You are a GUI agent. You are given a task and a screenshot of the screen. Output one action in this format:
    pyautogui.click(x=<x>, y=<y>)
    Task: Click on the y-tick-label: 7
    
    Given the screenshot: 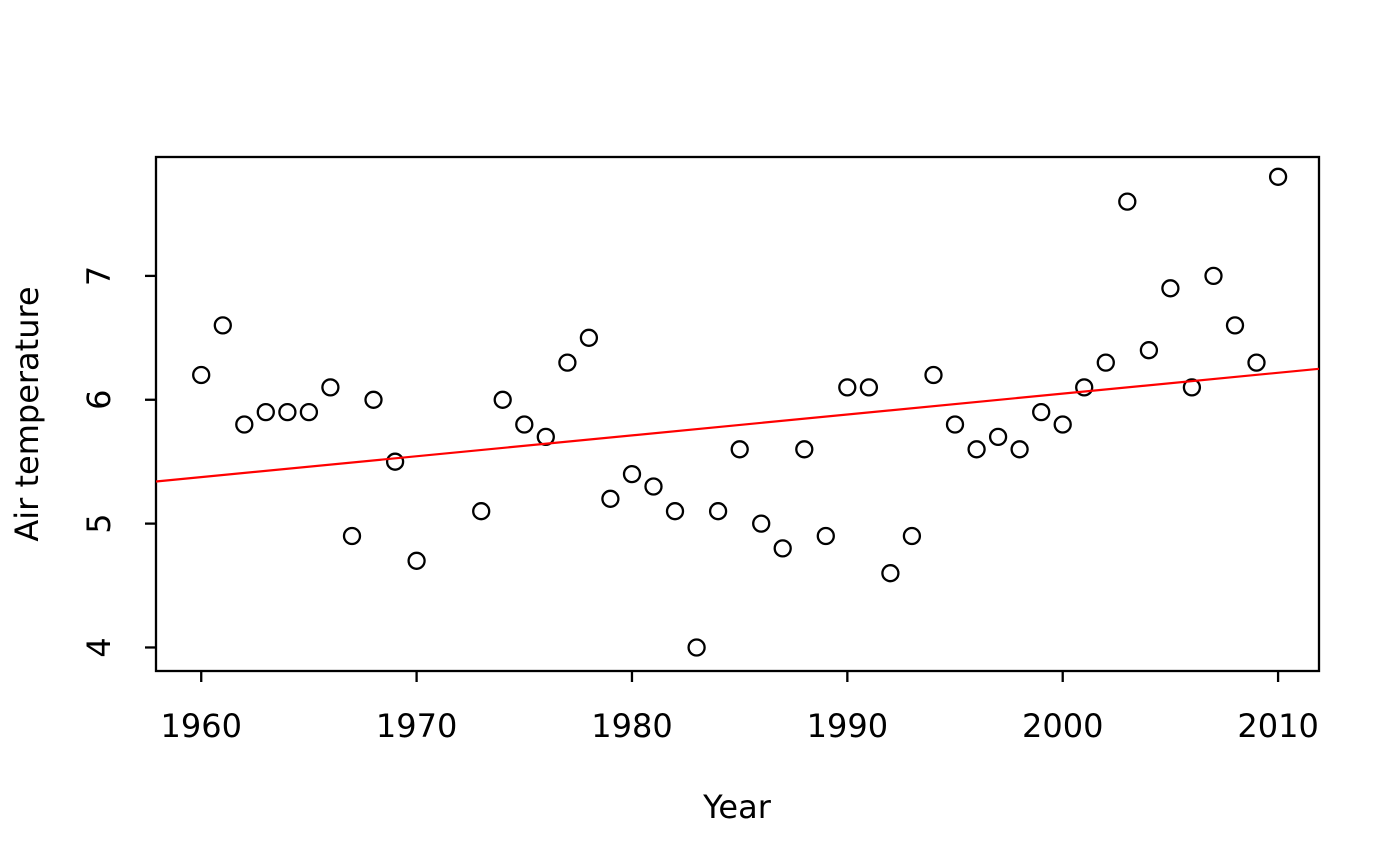 What is the action you would take?
    pyautogui.click(x=99, y=276)
    